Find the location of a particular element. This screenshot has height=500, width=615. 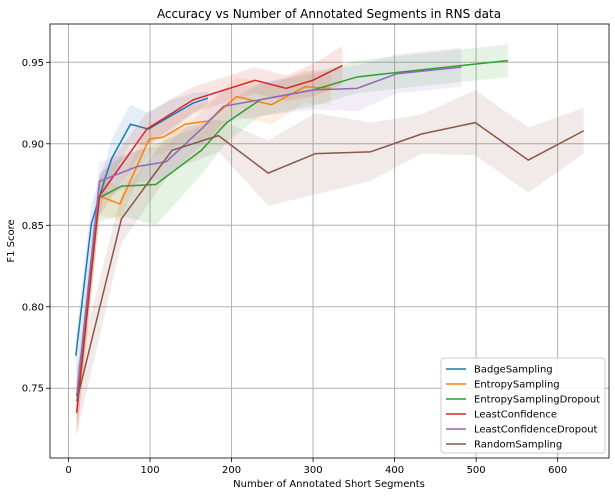

legend-label: LeastConfidenceDropout is located at coordinates (536, 430).